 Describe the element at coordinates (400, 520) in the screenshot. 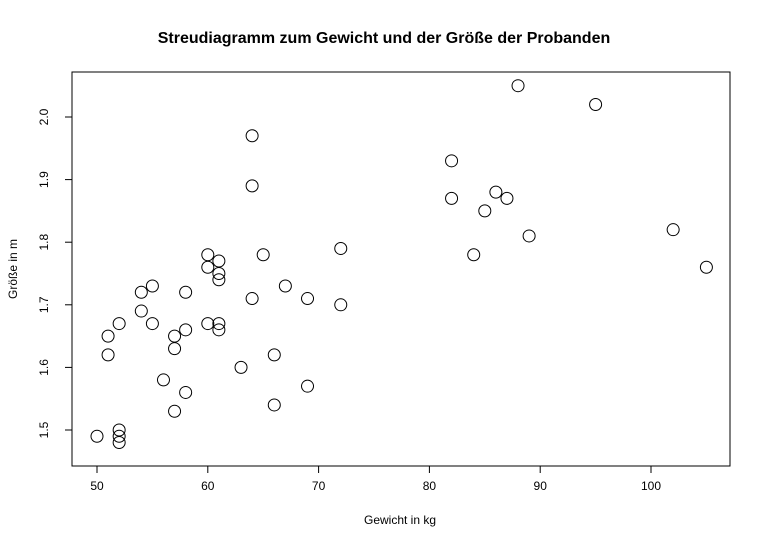

I see `x-axis-label: Gewicht in kg` at that location.